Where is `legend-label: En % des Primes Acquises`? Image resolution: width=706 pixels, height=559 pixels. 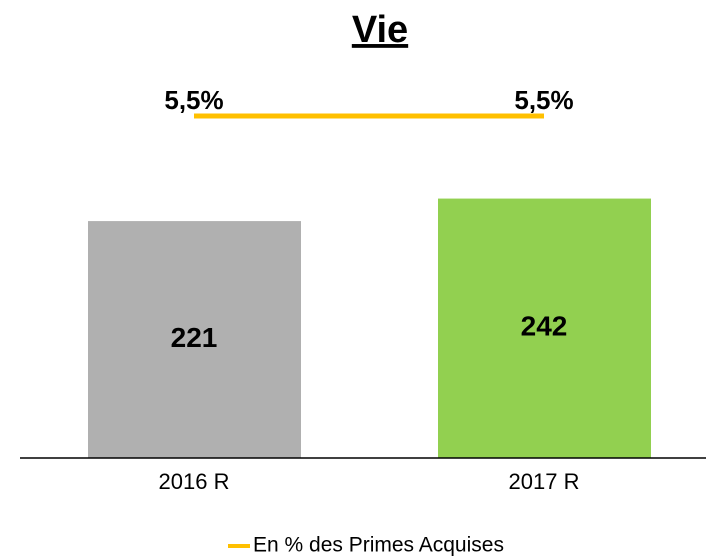
legend-label: En % des Primes Acquises is located at coordinates (378, 545).